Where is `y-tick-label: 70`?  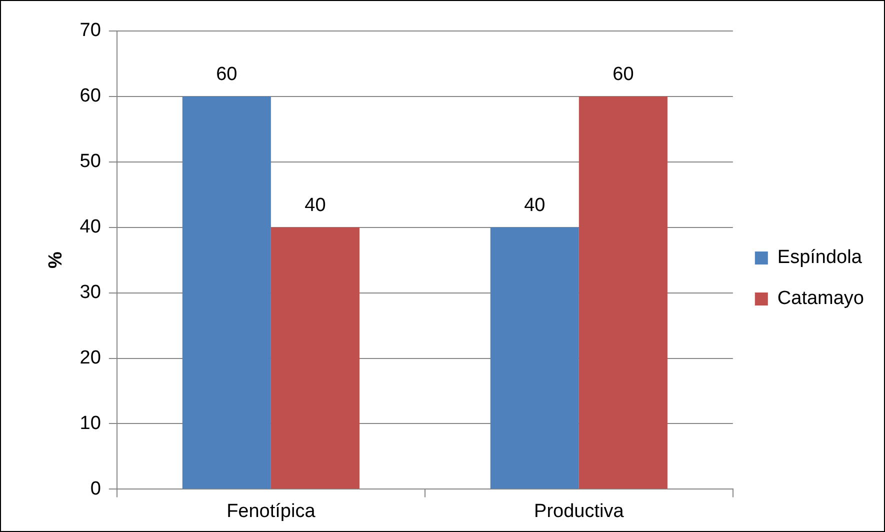
y-tick-label: 70 is located at coordinates (90, 31).